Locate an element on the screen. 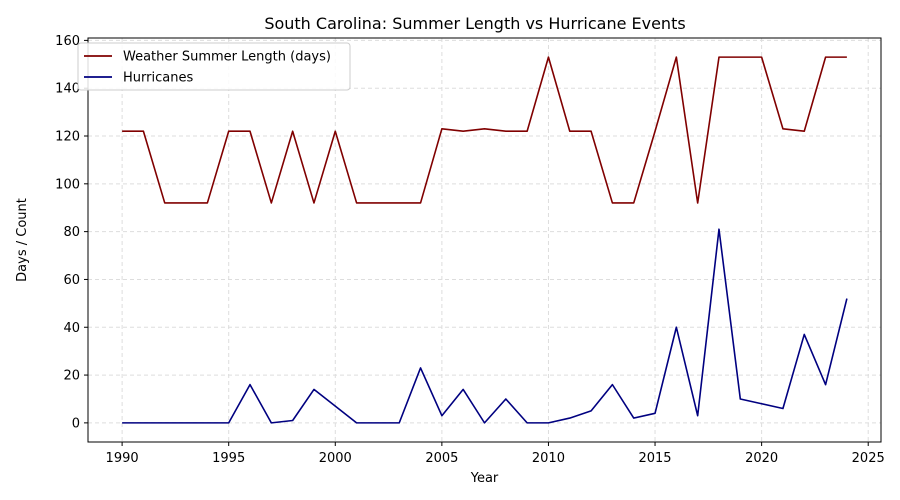 This screenshot has width=900, height=500. y-tick-label: 140 is located at coordinates (67, 89).